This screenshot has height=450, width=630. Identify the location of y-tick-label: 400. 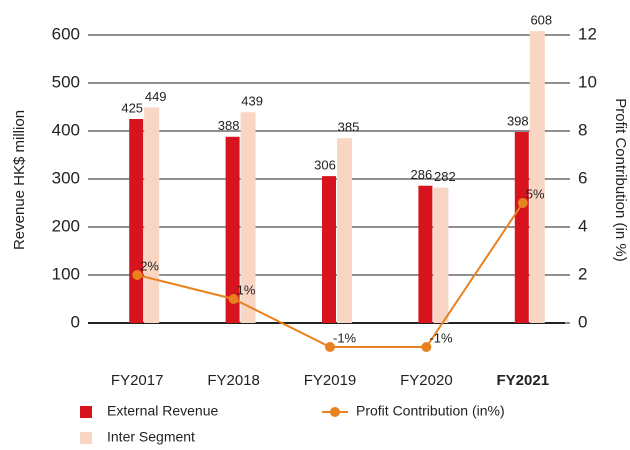
(66, 129).